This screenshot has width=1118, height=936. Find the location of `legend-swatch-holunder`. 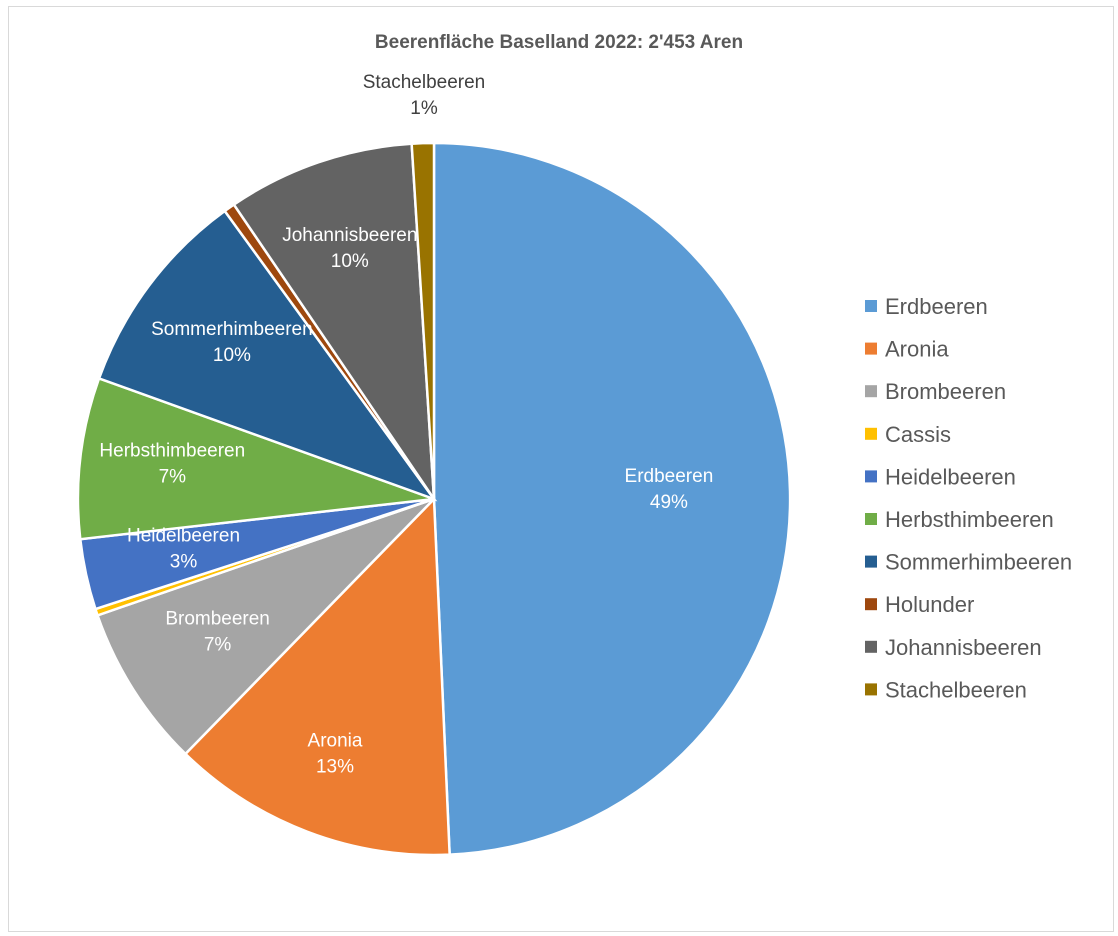

legend-swatch-holunder is located at coordinates (871, 604).